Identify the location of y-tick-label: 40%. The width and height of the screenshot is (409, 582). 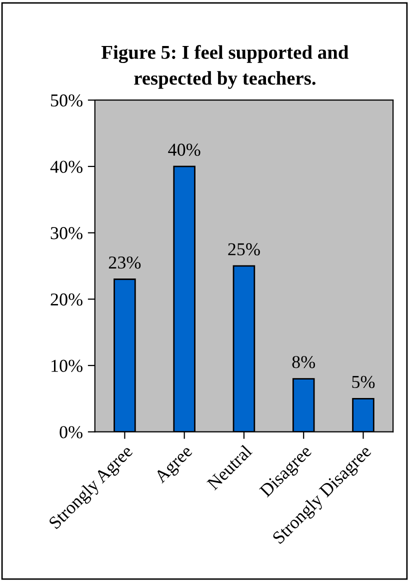
(66, 166).